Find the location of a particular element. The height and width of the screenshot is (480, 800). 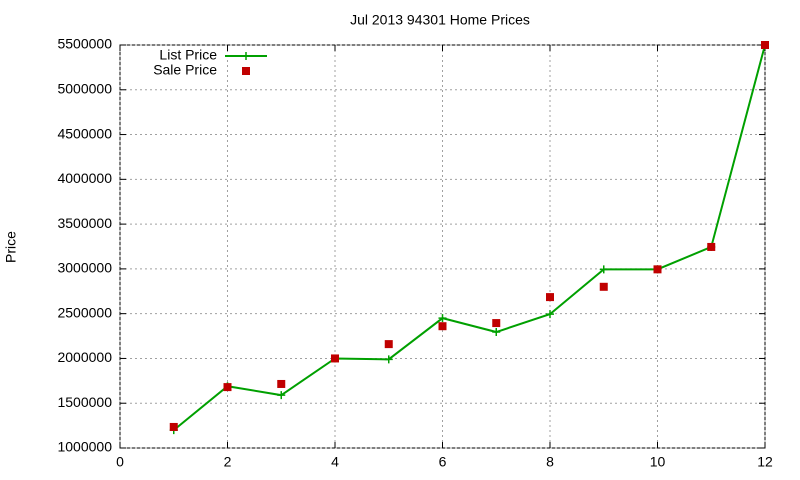

chart-title: Jul 2013 94301 Home Prices is located at coordinates (440, 20).